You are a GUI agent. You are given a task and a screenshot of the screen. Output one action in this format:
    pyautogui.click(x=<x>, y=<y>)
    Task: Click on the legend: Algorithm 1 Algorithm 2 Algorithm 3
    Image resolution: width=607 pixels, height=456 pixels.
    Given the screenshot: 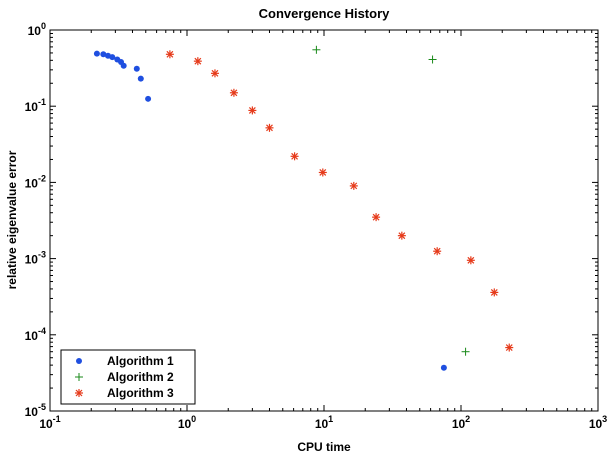 What is the action you would take?
    pyautogui.click(x=128, y=377)
    